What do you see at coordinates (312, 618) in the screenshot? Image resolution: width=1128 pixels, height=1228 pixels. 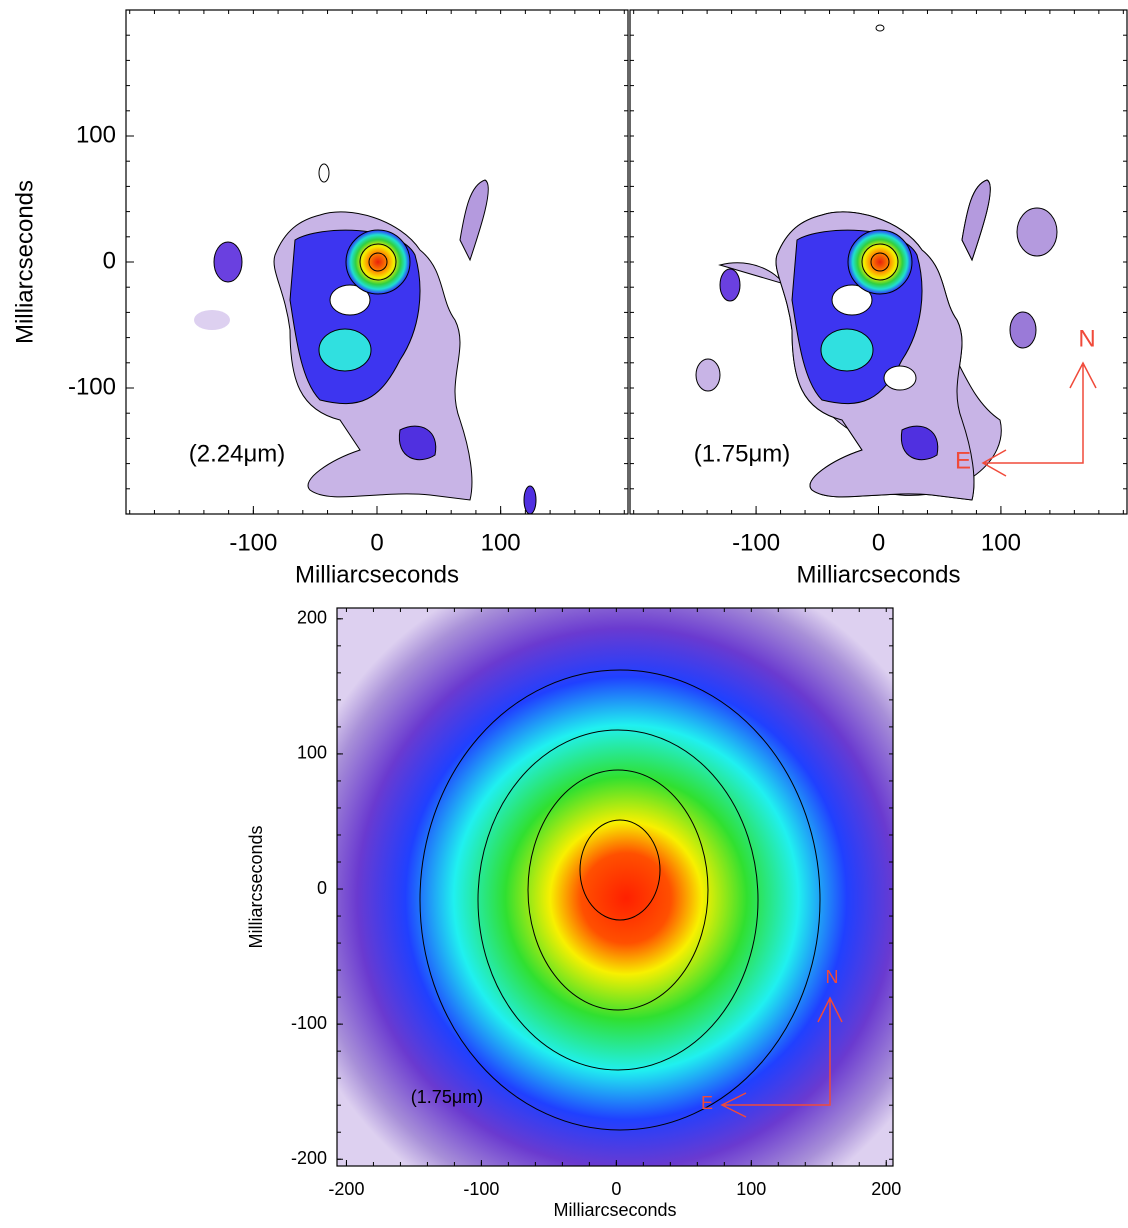 I see `y-tick-label: 200` at bounding box center [312, 618].